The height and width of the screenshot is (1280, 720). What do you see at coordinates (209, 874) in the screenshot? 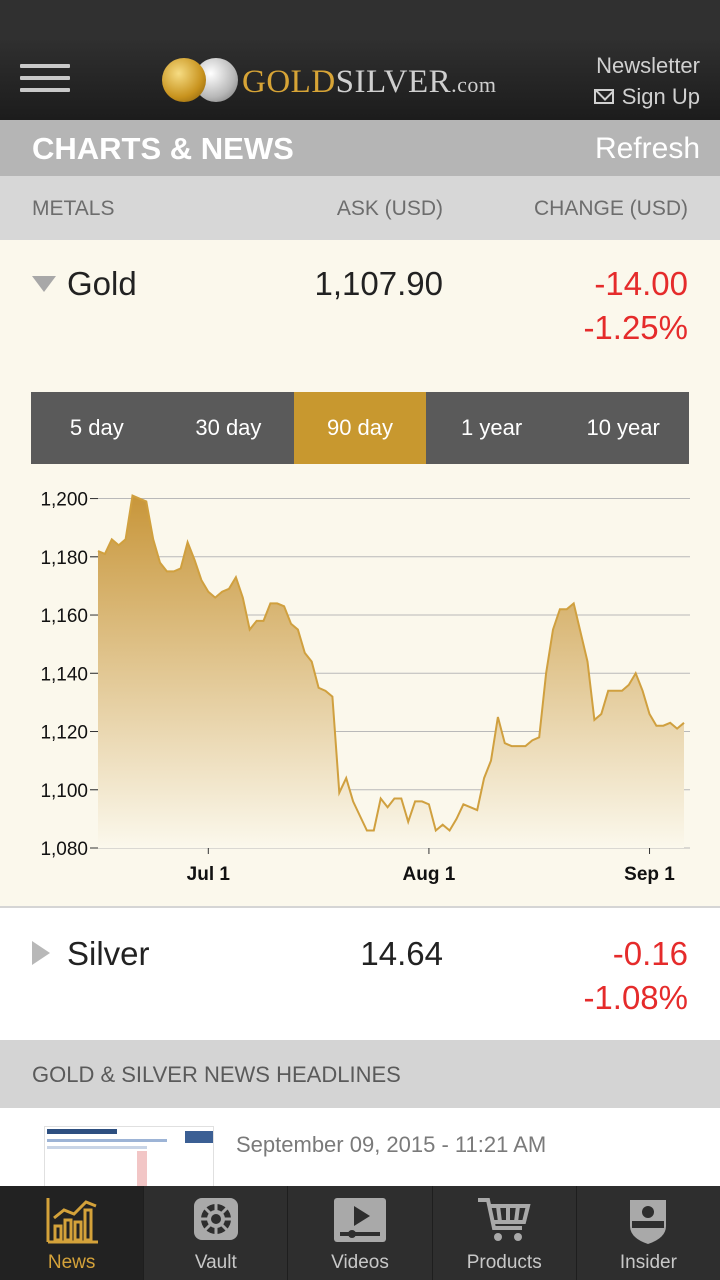
I see `x-tick-label: Jul 1` at bounding box center [209, 874].